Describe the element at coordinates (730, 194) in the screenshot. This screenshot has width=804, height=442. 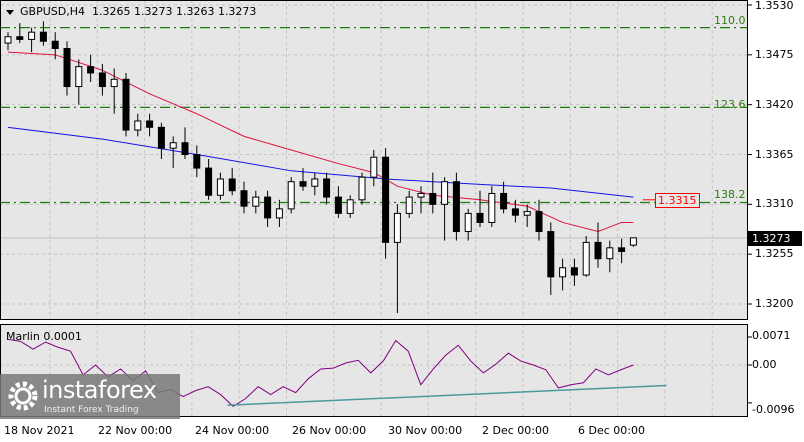
I see `fib-label-138: 138.2` at that location.